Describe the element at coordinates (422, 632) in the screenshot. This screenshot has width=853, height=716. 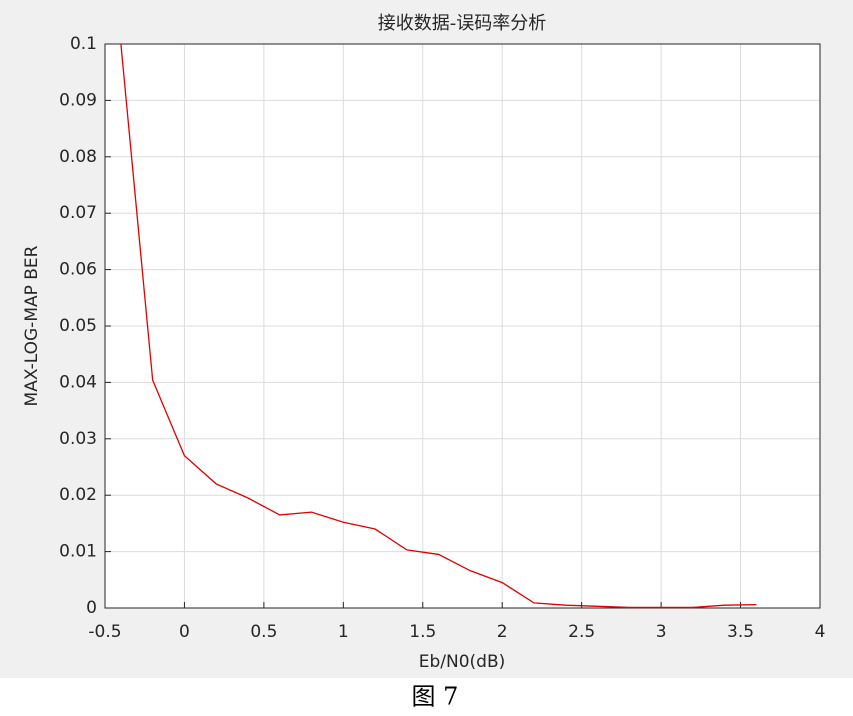
I see `x-tick-label: 1.5` at that location.